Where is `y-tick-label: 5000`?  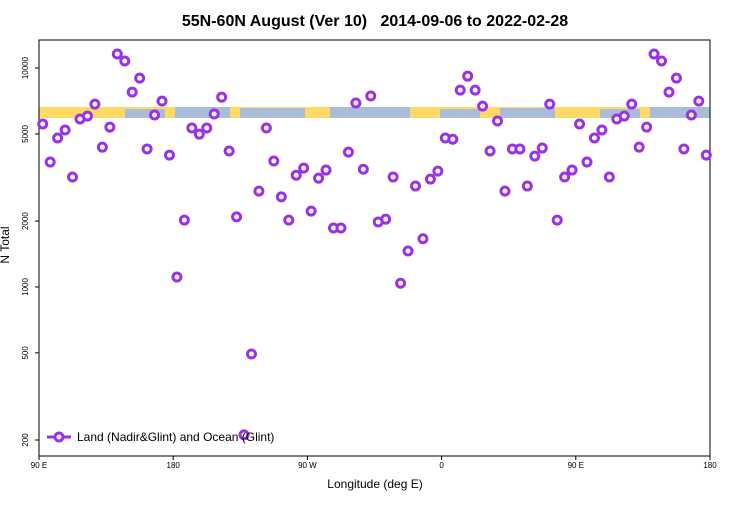 y-tick-label: 5000 is located at coordinates (25, 133).